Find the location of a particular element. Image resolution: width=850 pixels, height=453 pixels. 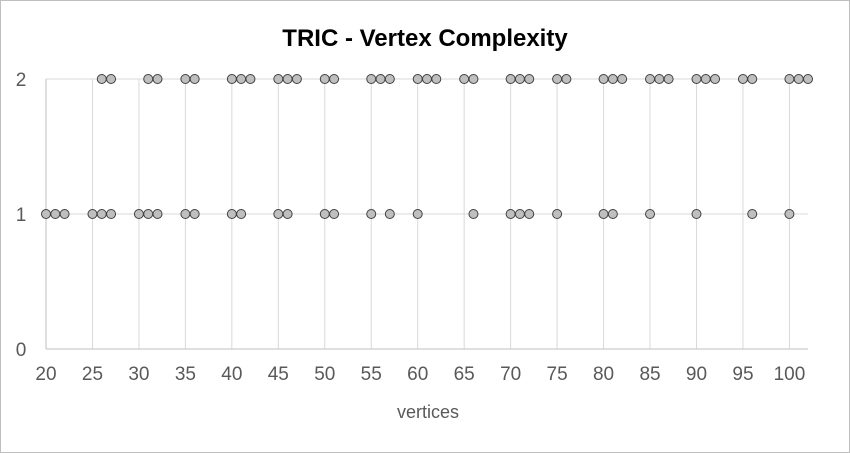

x-tick-label: 55 is located at coordinates (371, 374).